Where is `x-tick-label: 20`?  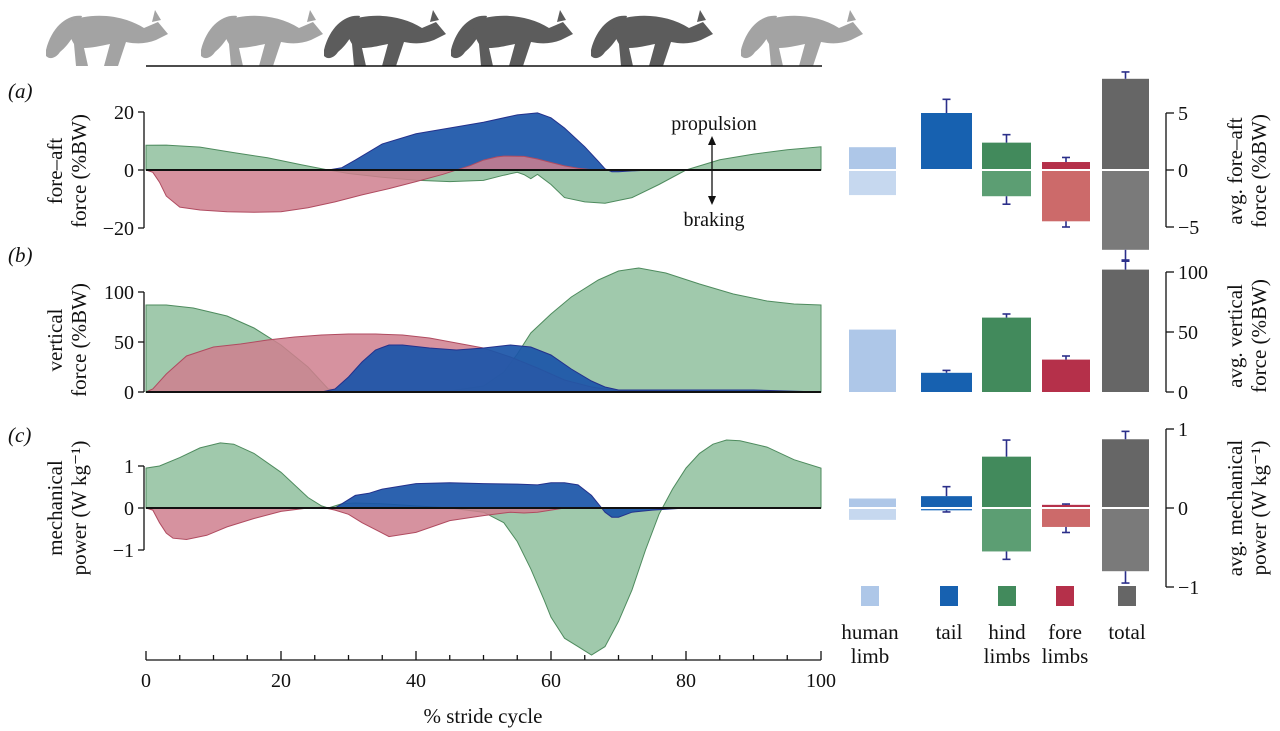 x-tick-label: 20 is located at coordinates (281, 681).